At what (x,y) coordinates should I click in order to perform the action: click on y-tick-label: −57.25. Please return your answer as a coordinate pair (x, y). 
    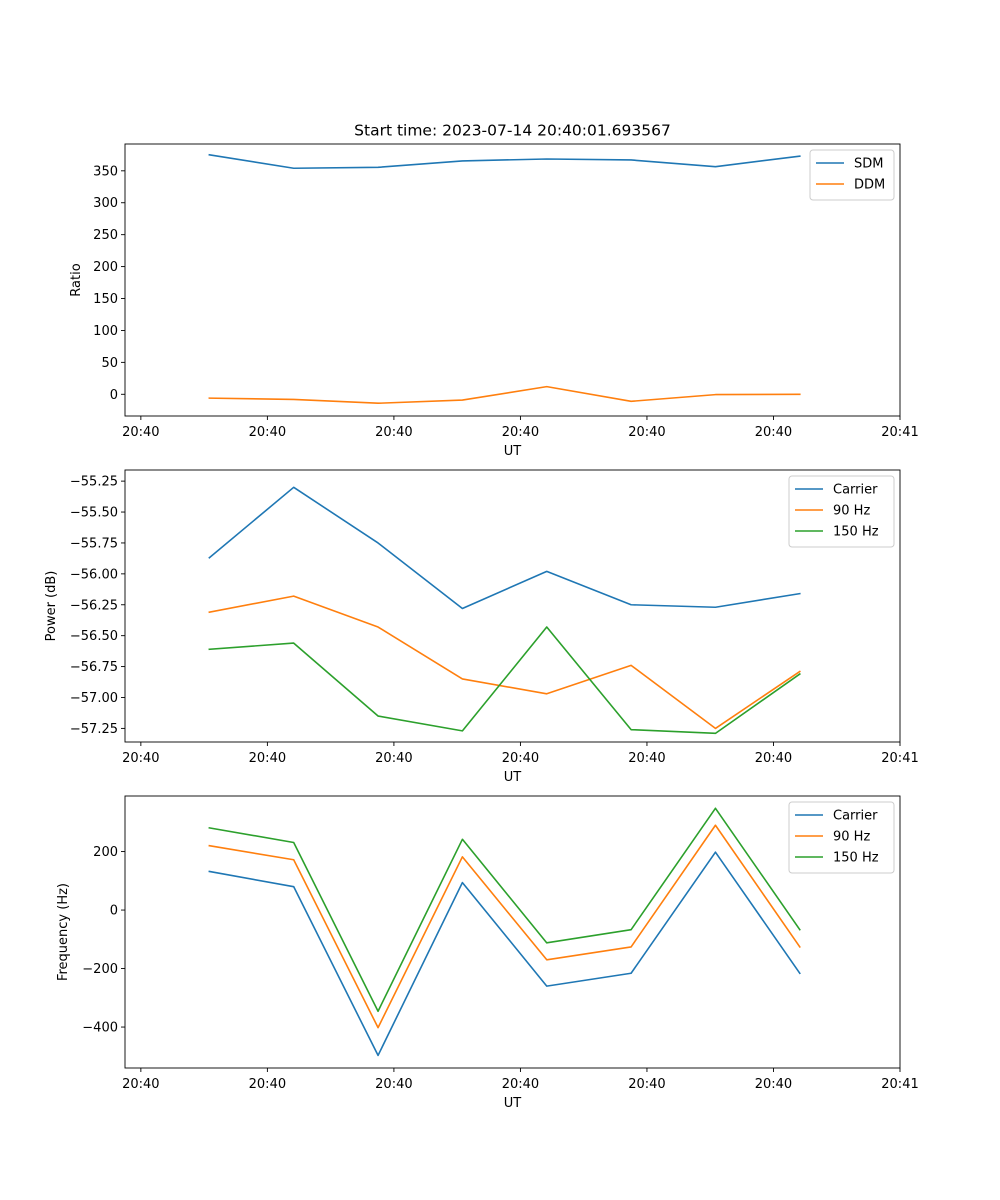
    Looking at the image, I should click on (94, 729).